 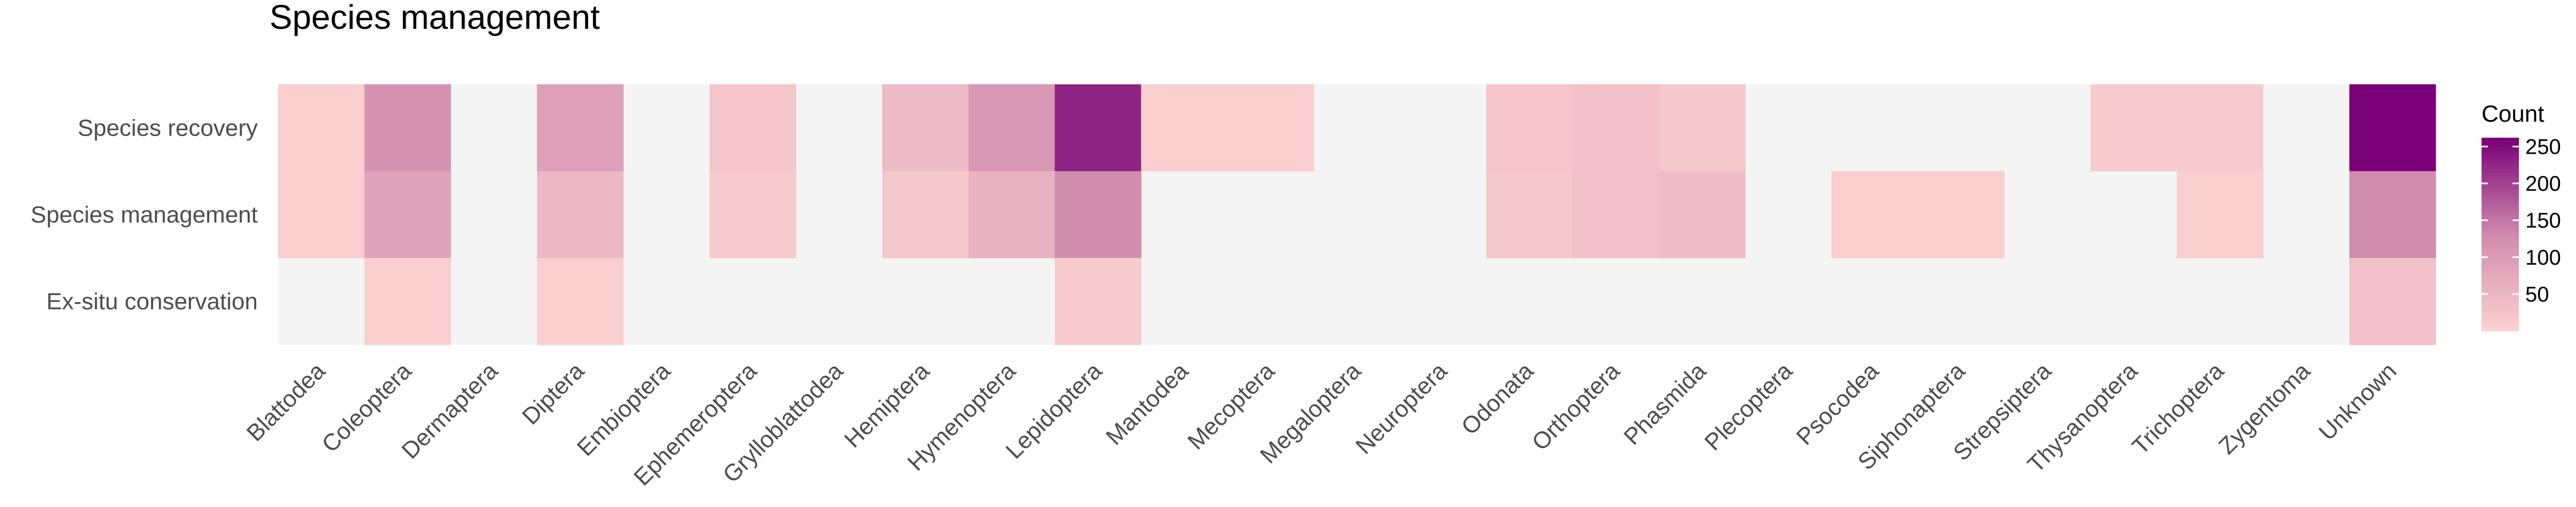 I want to click on column-label: Unknown, so click(x=2357, y=401).